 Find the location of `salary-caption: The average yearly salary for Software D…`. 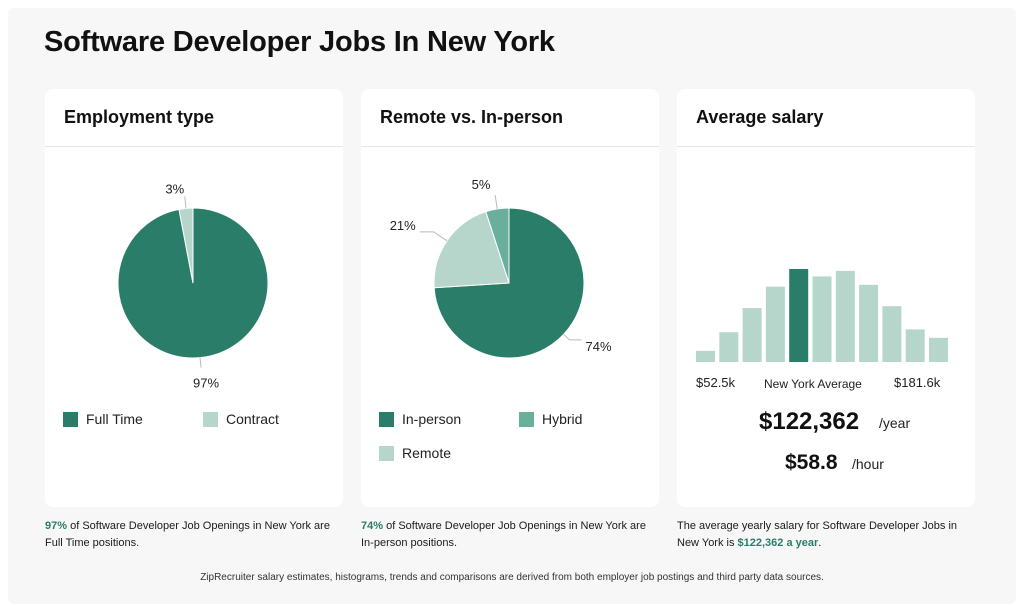

salary-caption: The average yearly salary for Software D… is located at coordinates (827, 535).